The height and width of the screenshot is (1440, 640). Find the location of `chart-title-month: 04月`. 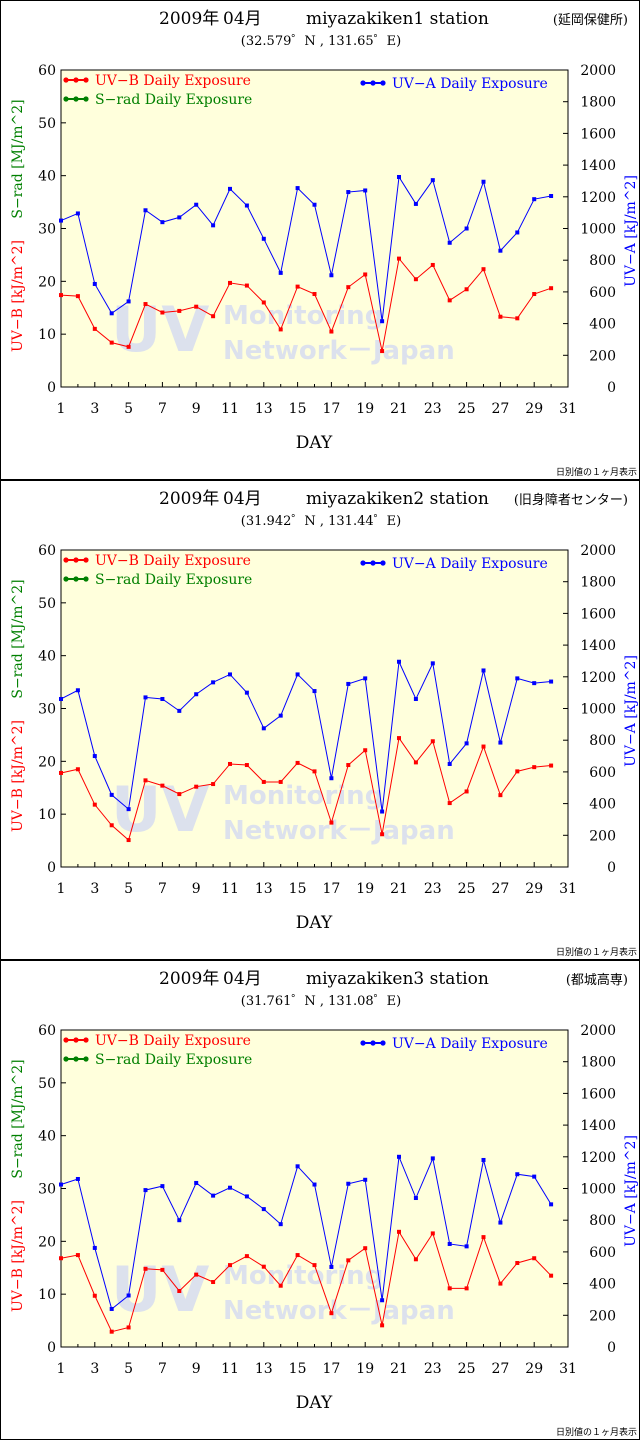

chart-title-month: 04月 is located at coordinates (242, 979).